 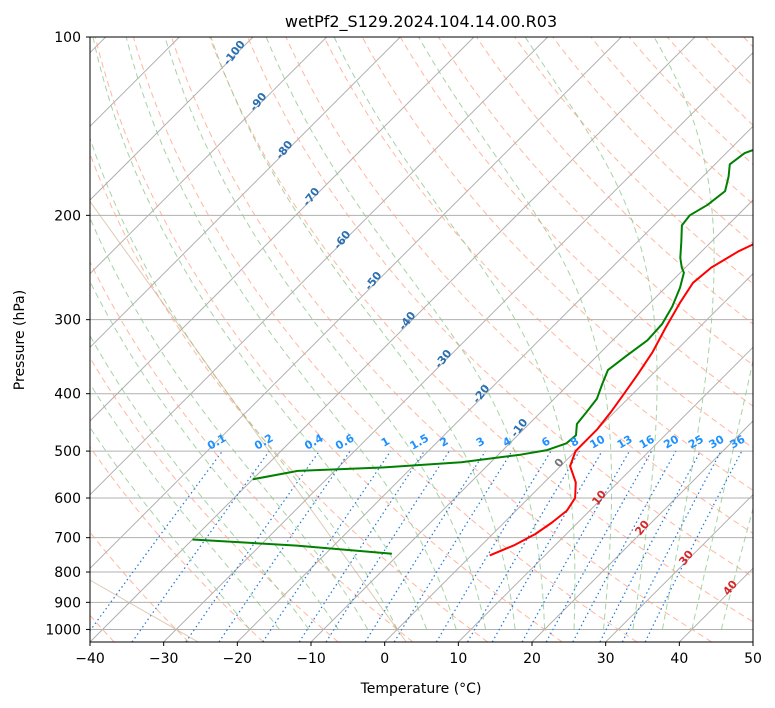 I want to click on dry-adiabat-label: -100, so click(x=234, y=53).